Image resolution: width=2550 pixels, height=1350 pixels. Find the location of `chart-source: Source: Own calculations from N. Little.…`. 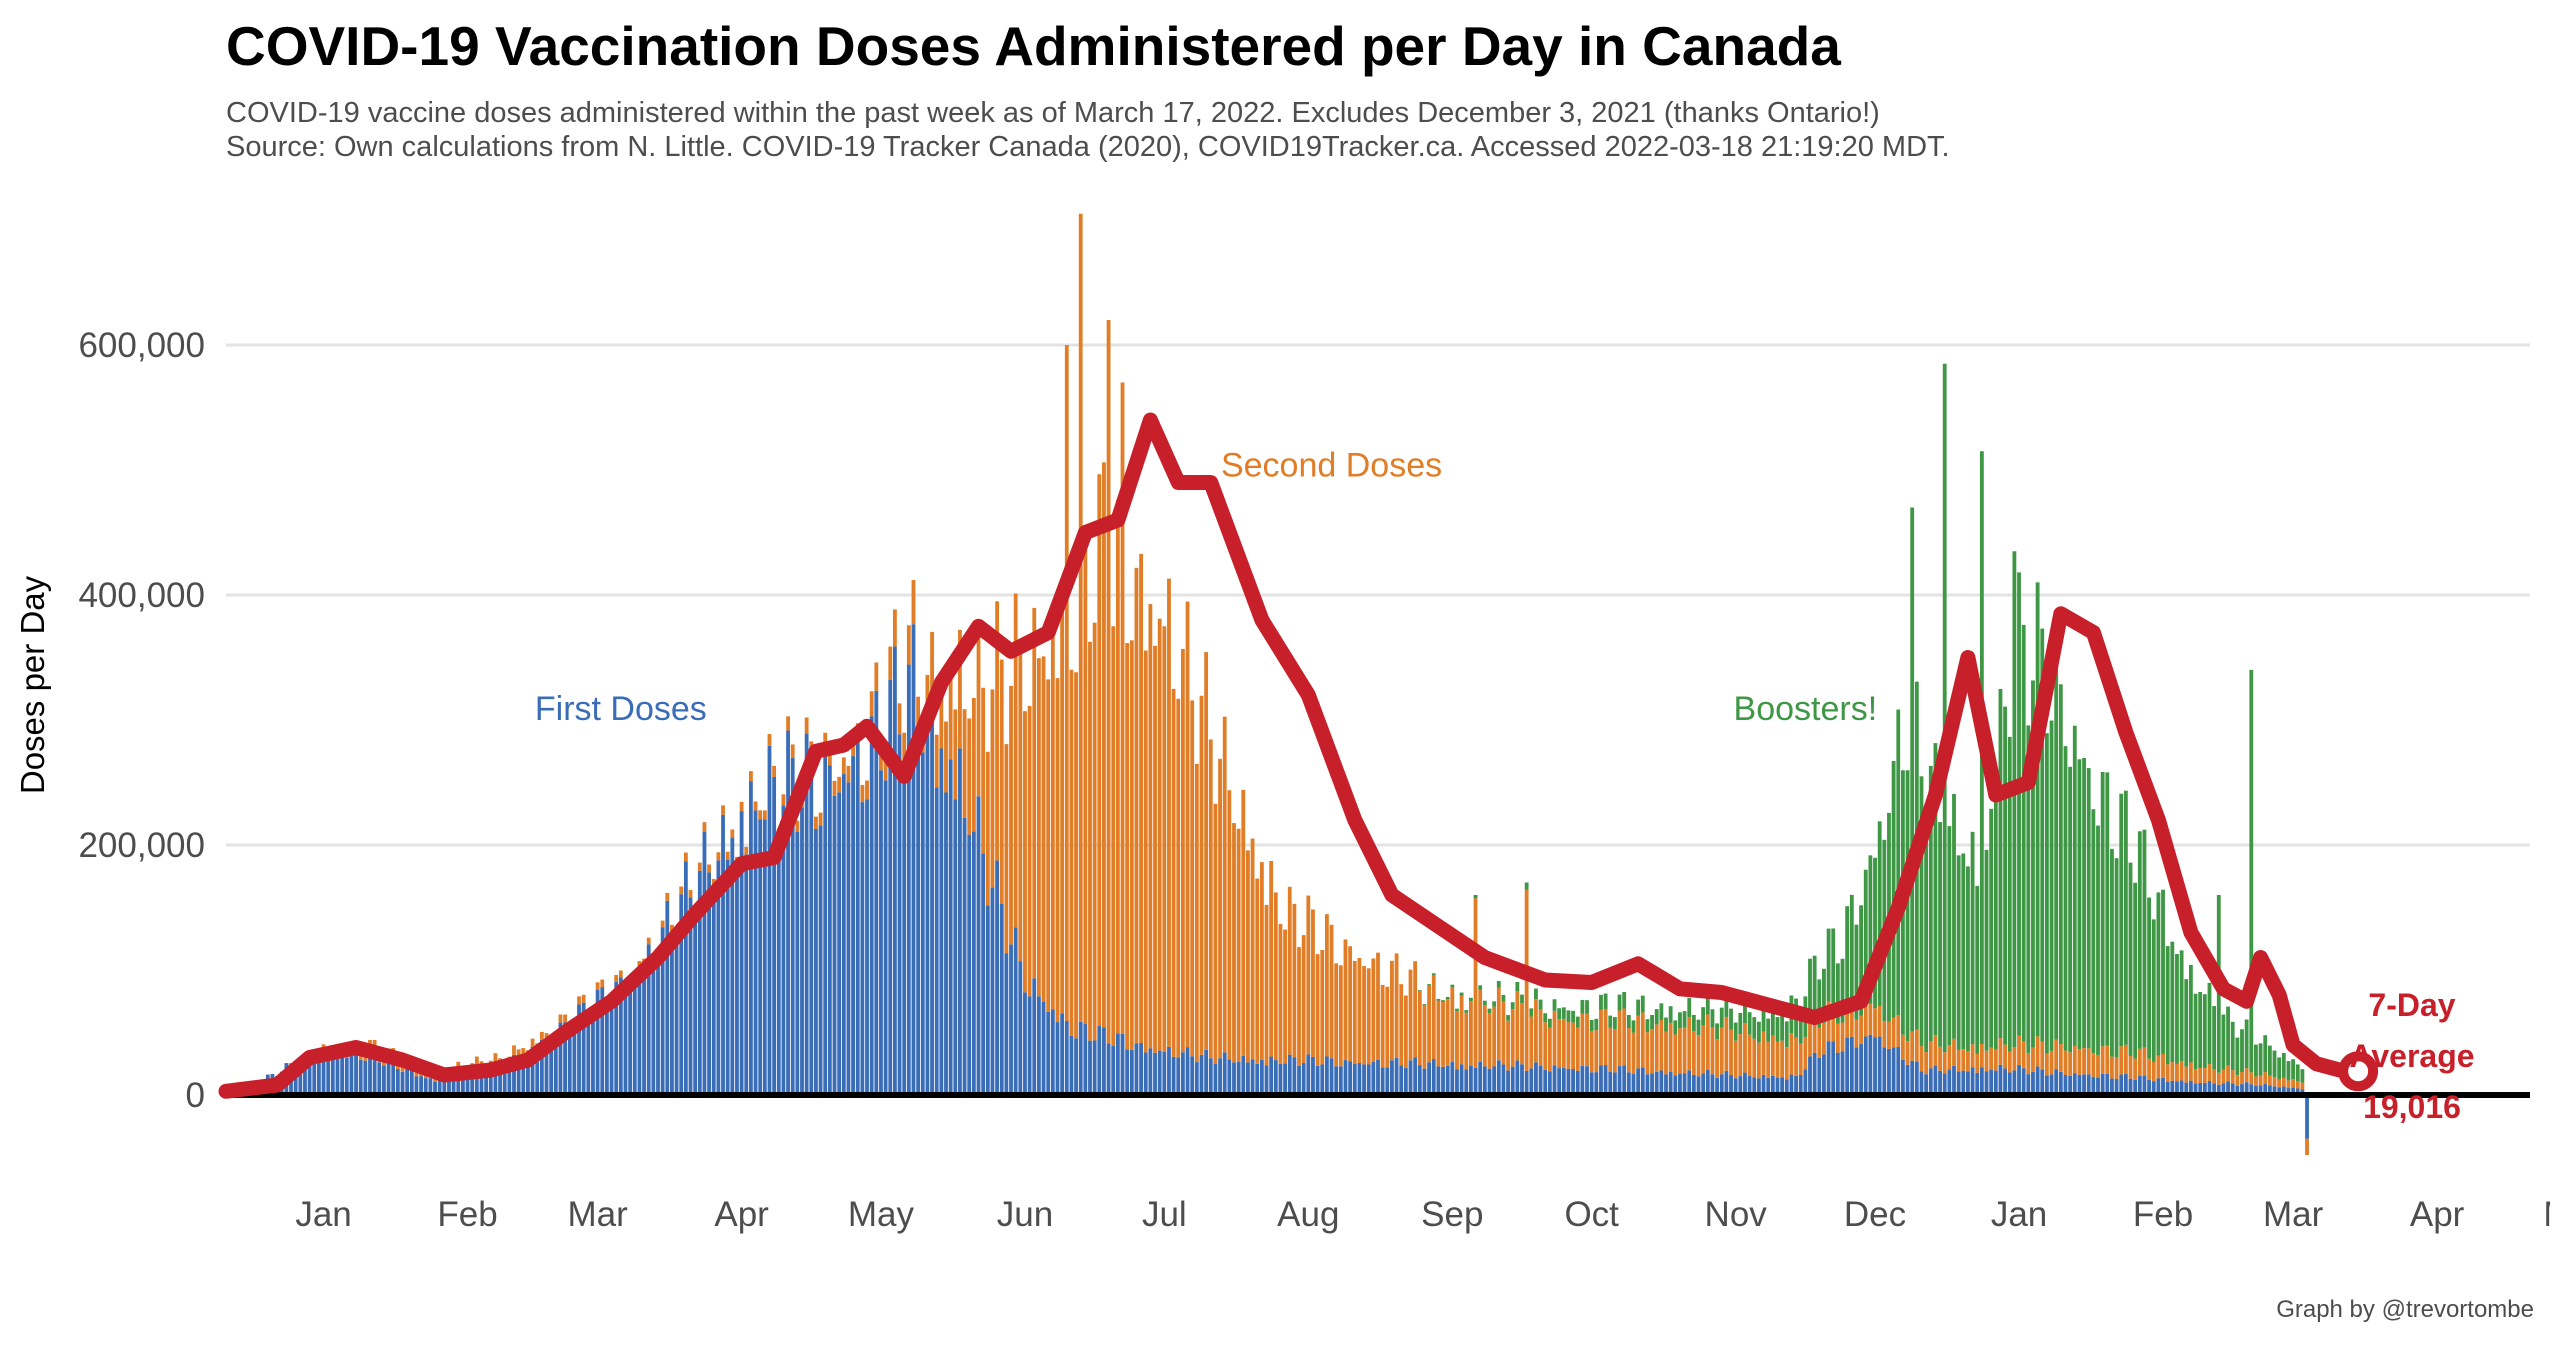

chart-source: Source: Own calculations from N. Little.… is located at coordinates (1088, 147).